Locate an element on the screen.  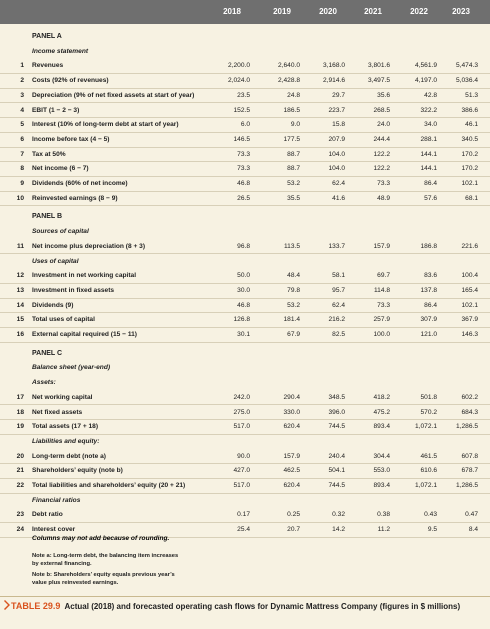
cell-value: 186.8 is located at coordinates (428, 246).